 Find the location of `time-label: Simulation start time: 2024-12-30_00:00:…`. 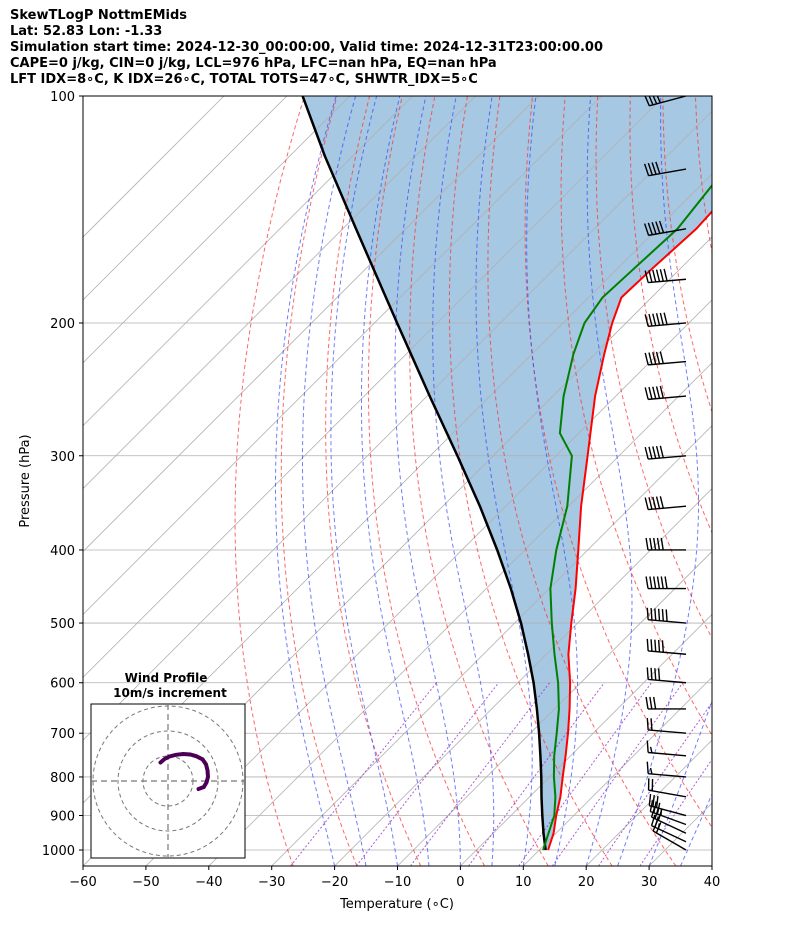

time-label: Simulation start time: 2024-12-30_00:00:… is located at coordinates (306, 47).